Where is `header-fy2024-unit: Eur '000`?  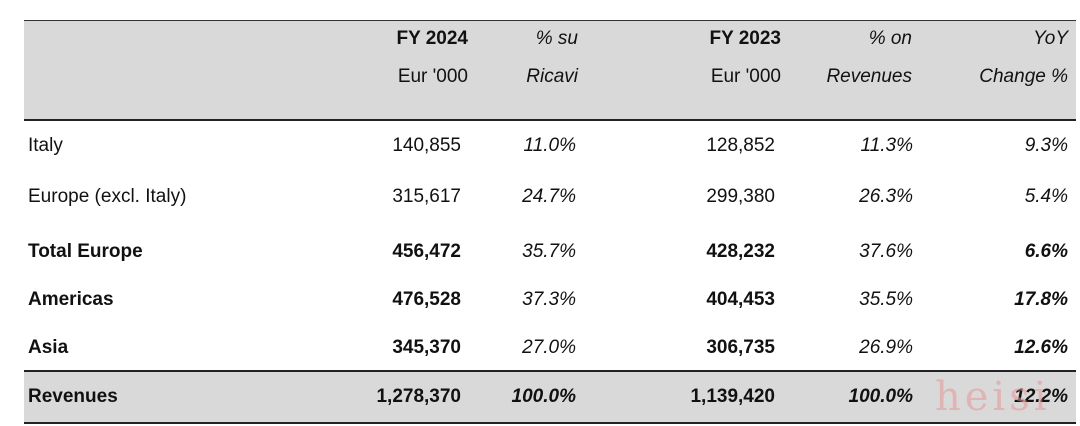 header-fy2024-unit: Eur '000 is located at coordinates (432, 76).